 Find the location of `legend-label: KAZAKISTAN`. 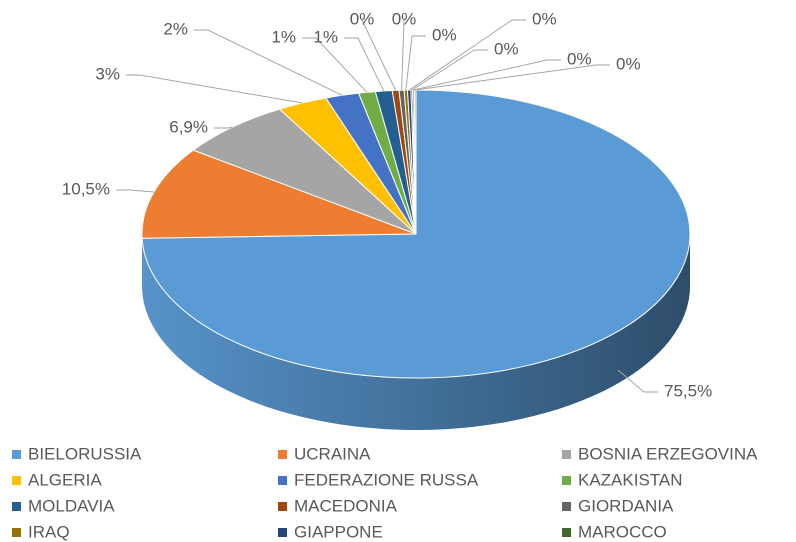

legend-label: KAZAKISTAN is located at coordinates (630, 479).